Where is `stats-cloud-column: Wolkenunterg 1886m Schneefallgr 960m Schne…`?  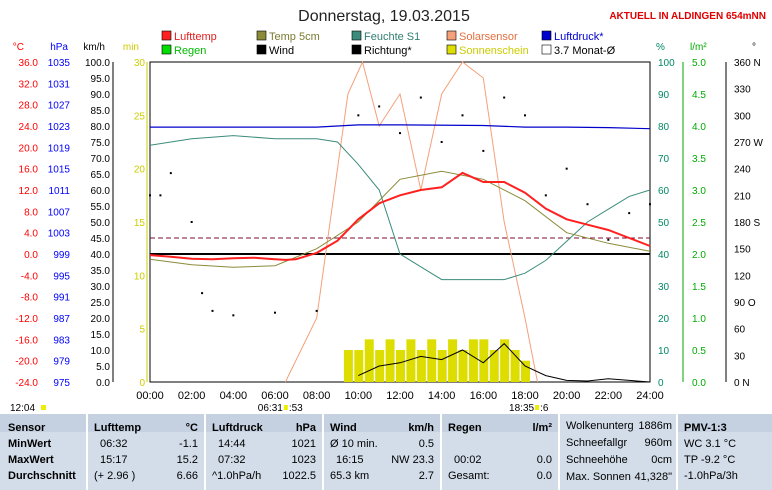 stats-cloud-column: Wolkenunterg 1886m Schneefallgr 960m Schne… is located at coordinates (618, 452).